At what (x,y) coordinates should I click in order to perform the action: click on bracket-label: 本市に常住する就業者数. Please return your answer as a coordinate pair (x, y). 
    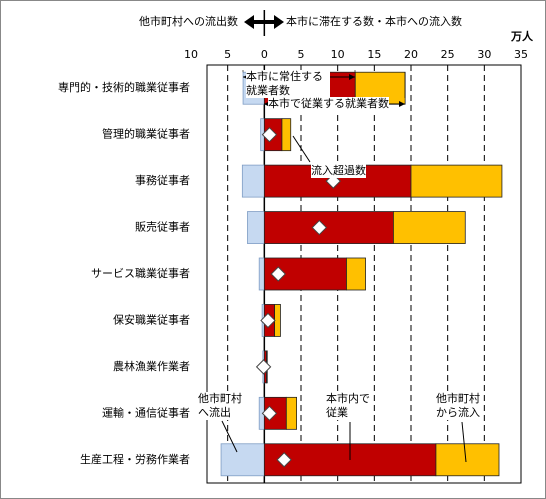
    Looking at the image, I should click on (288, 84).